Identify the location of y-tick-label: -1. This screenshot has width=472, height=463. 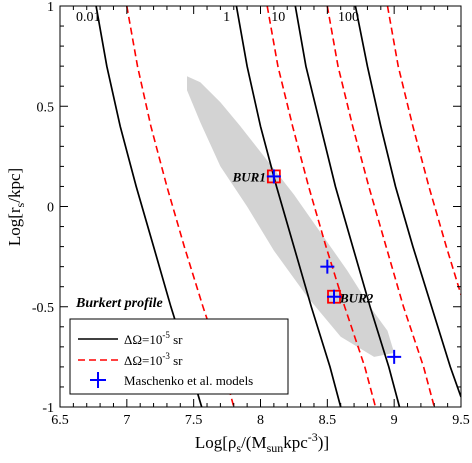
(48, 408).